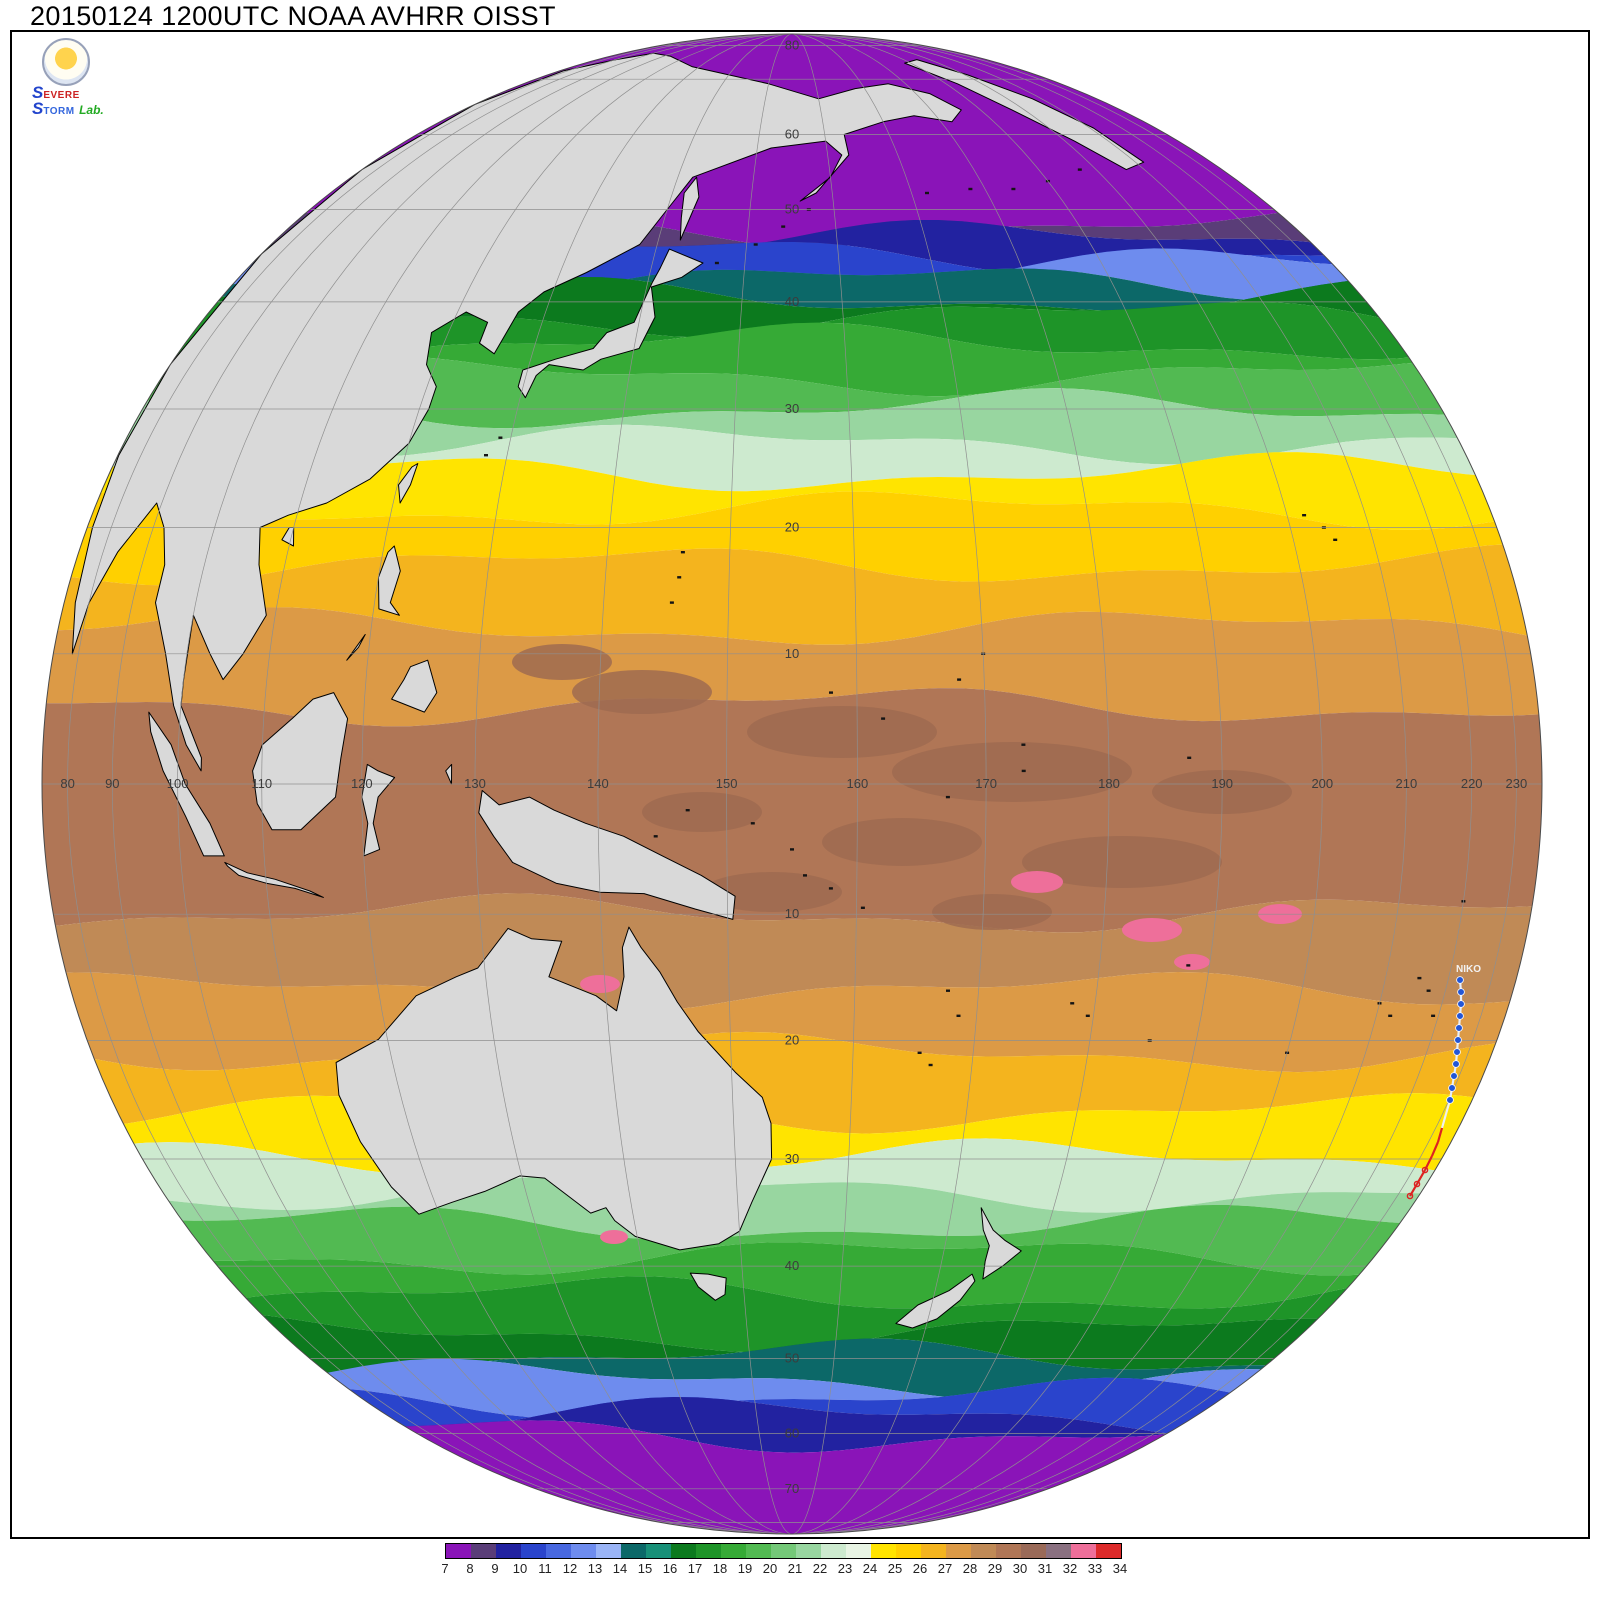 The image size is (1600, 1600). I want to click on lon-label: 150, so click(727, 783).